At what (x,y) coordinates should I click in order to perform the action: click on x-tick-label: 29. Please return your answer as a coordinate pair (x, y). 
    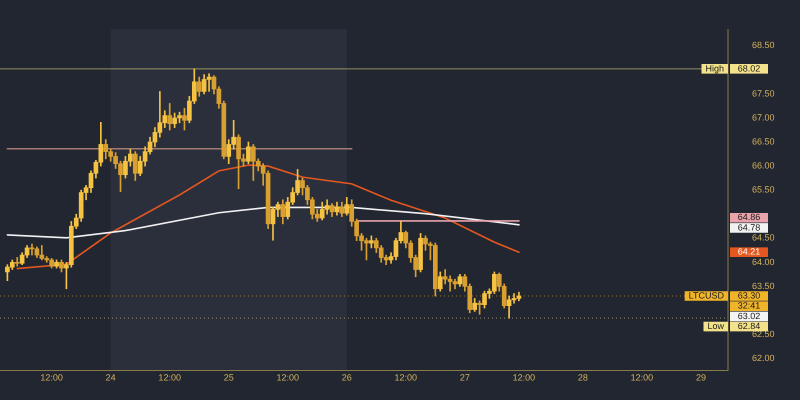
    Looking at the image, I should click on (701, 377).